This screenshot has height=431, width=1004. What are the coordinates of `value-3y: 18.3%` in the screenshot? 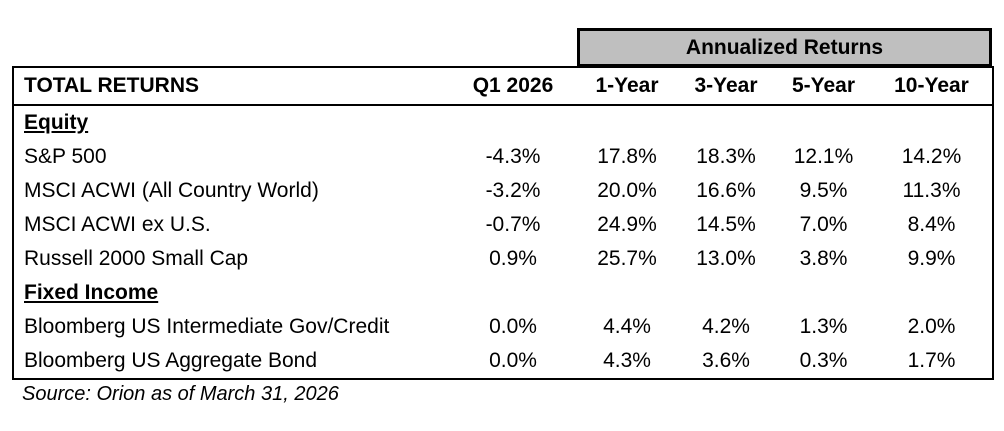 It's located at (726, 156).